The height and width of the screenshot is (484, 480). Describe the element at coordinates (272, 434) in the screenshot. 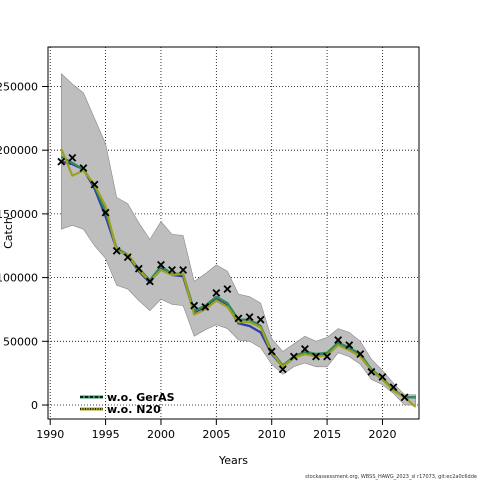

I see `x-tick-label: 2010` at that location.